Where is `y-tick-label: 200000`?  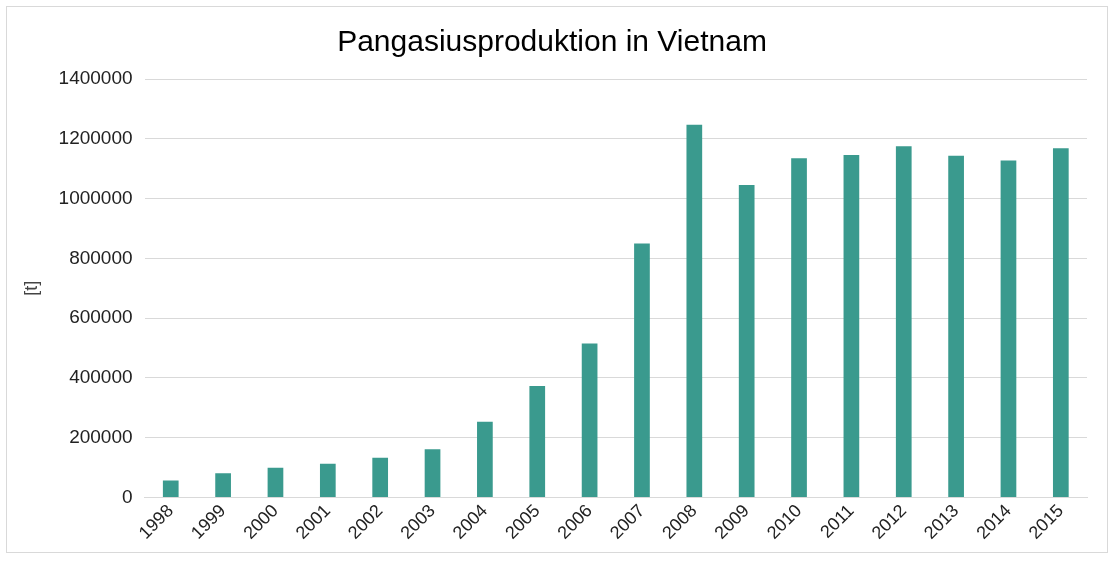
y-tick-label: 200000 is located at coordinates (101, 436).